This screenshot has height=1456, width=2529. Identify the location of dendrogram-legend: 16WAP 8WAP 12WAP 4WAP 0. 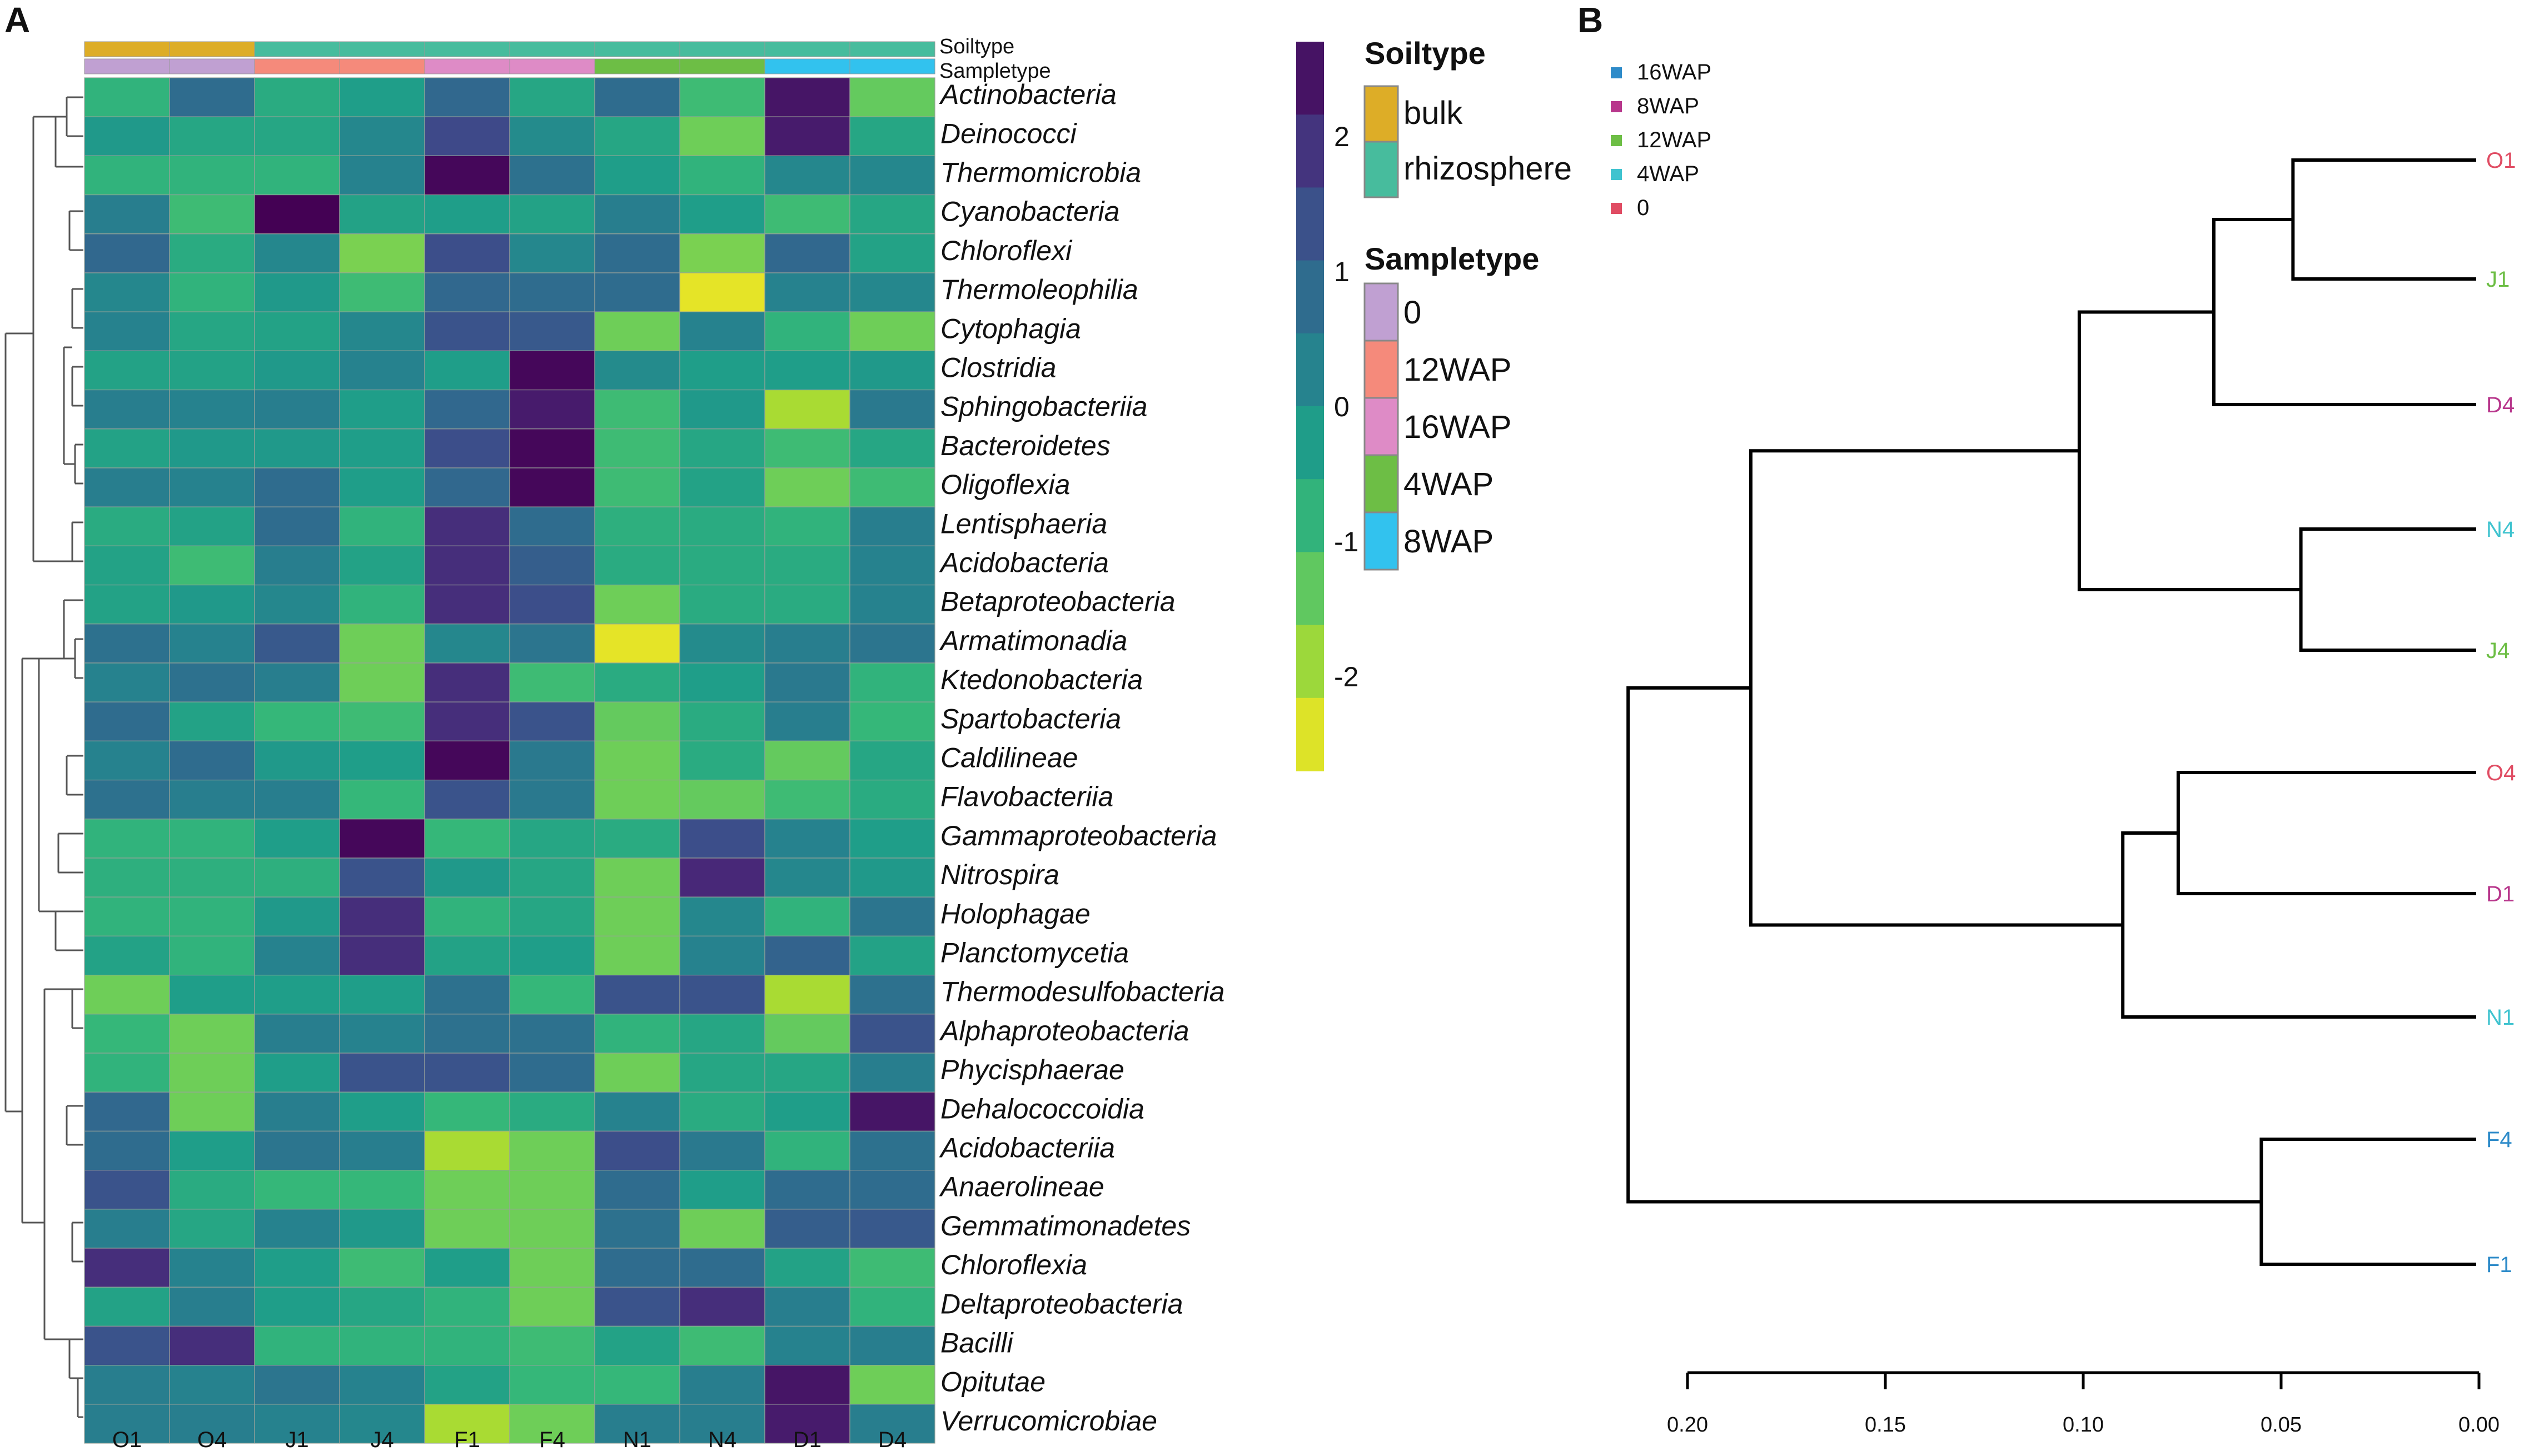
(1661, 140).